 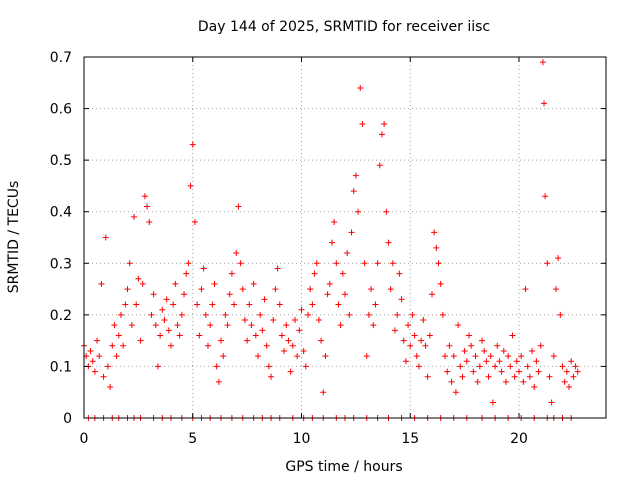 I want to click on y-tick-label: 0.2, so click(x=61, y=316).